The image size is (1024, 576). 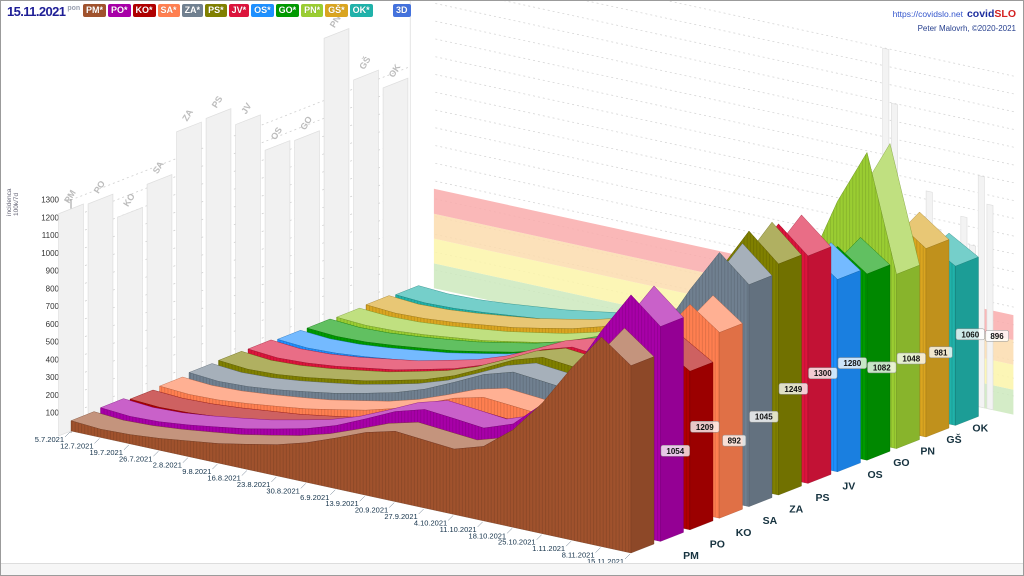 I want to click on y-tick-label: 100, so click(x=53, y=413).